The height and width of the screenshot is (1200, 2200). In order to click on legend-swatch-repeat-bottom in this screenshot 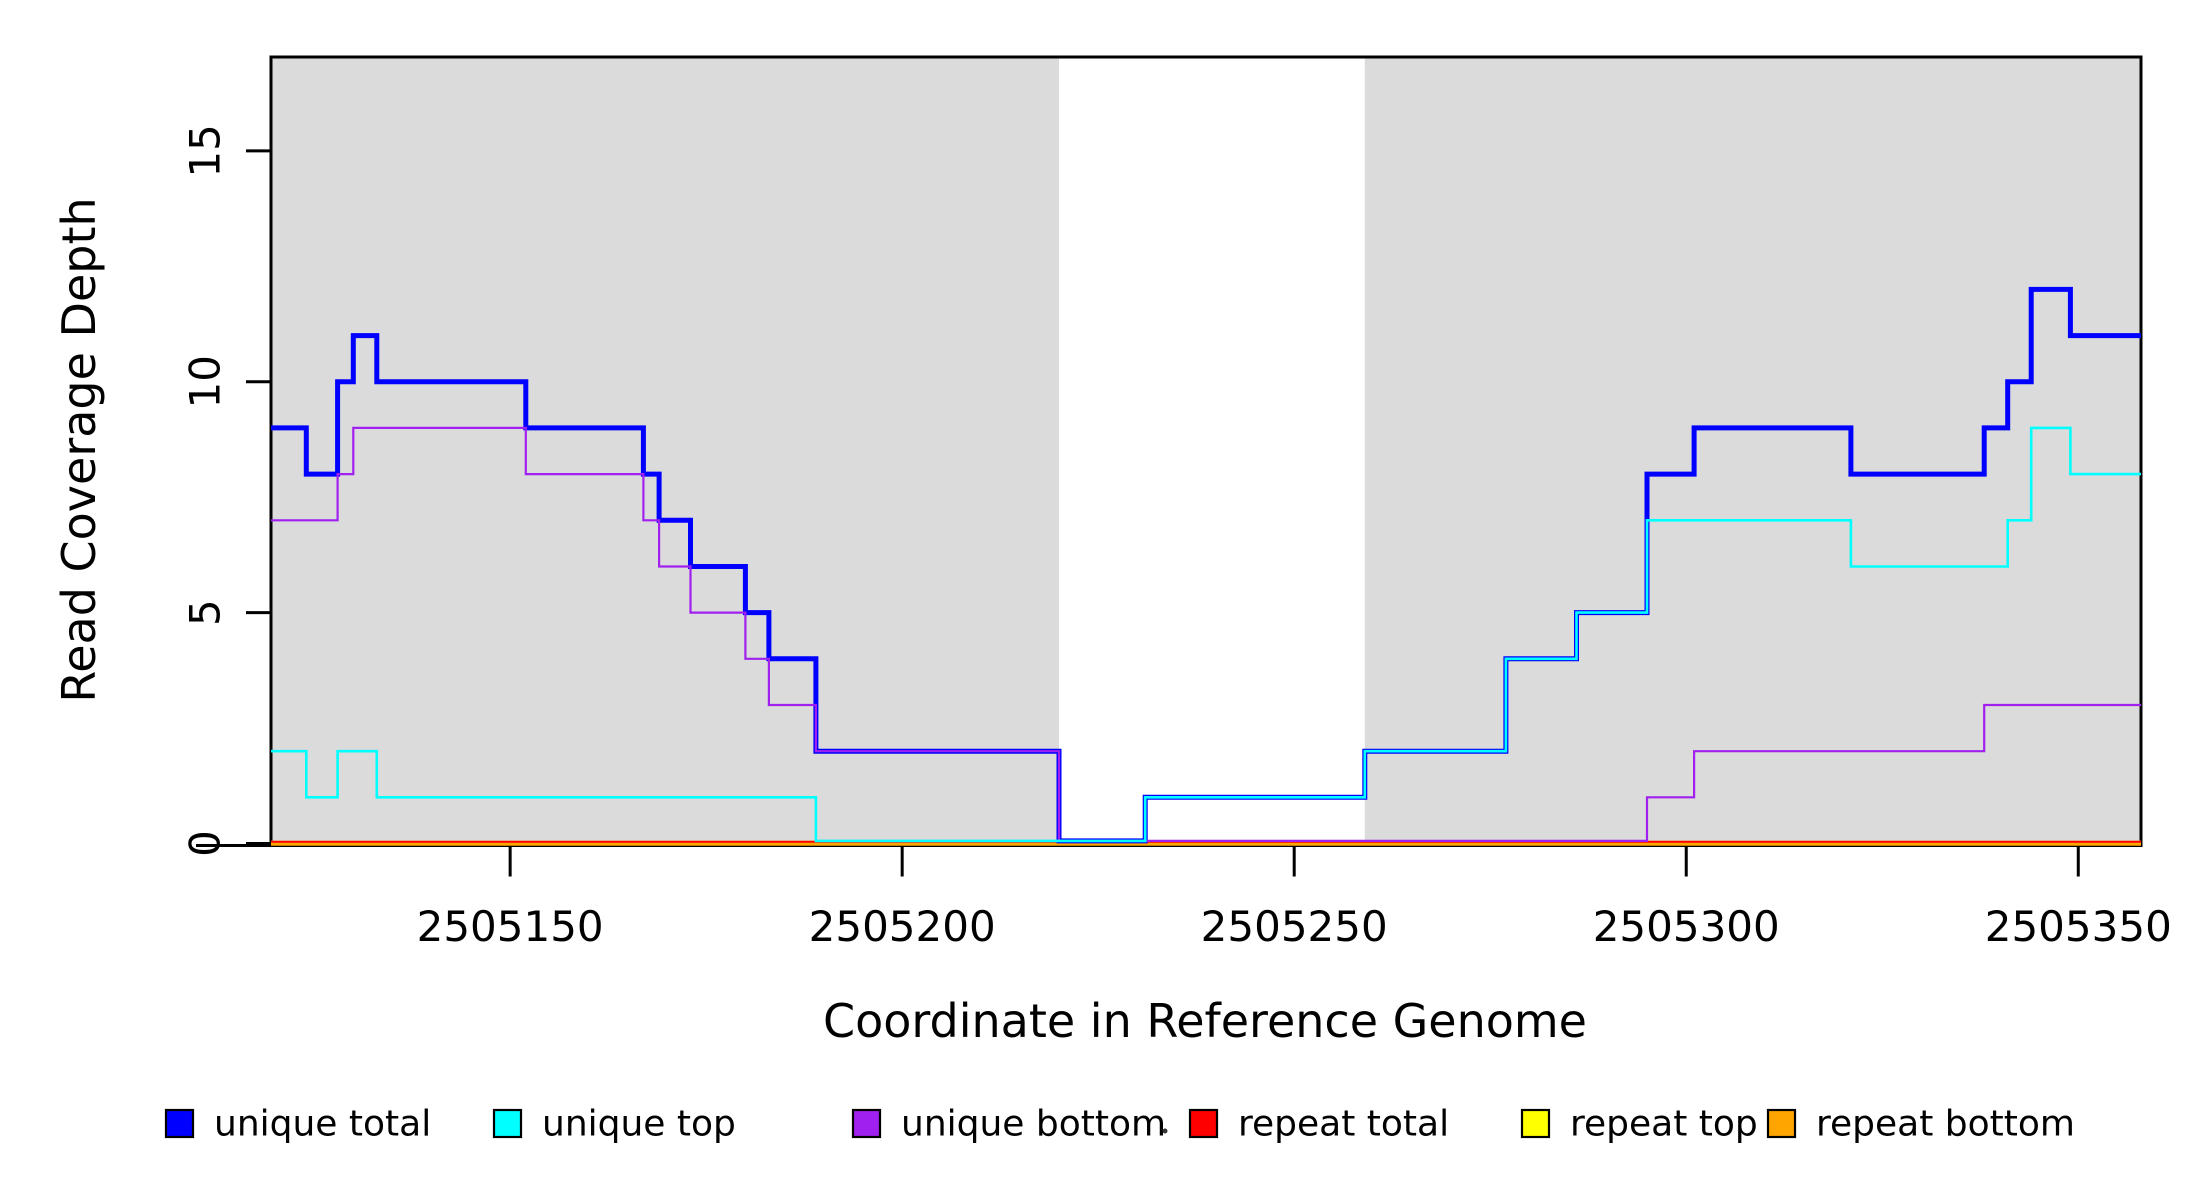, I will do `click(1781, 1123)`.